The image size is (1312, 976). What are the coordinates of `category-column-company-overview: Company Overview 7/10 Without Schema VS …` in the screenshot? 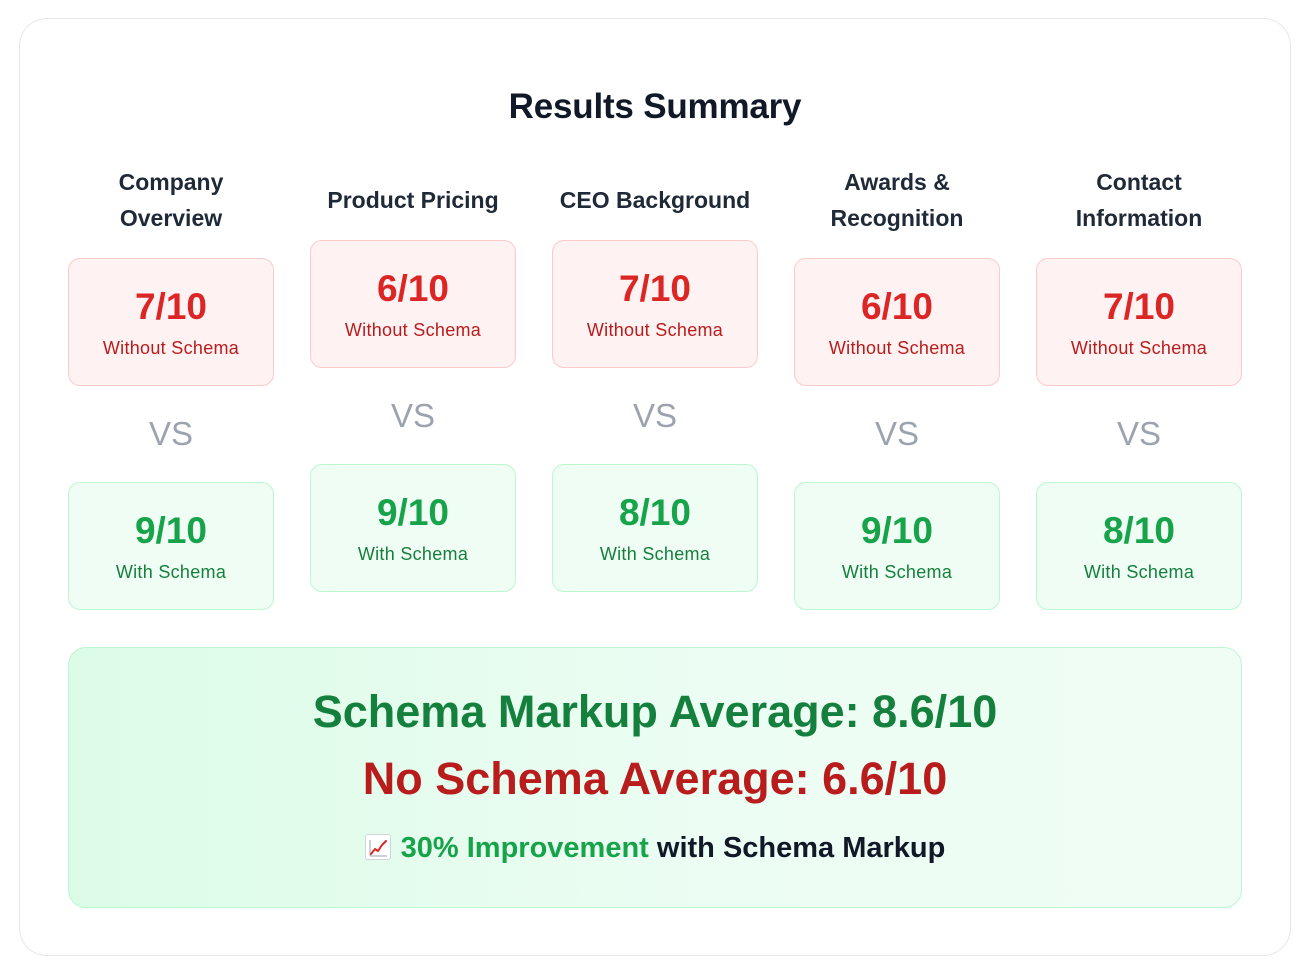 It's located at (171, 387).